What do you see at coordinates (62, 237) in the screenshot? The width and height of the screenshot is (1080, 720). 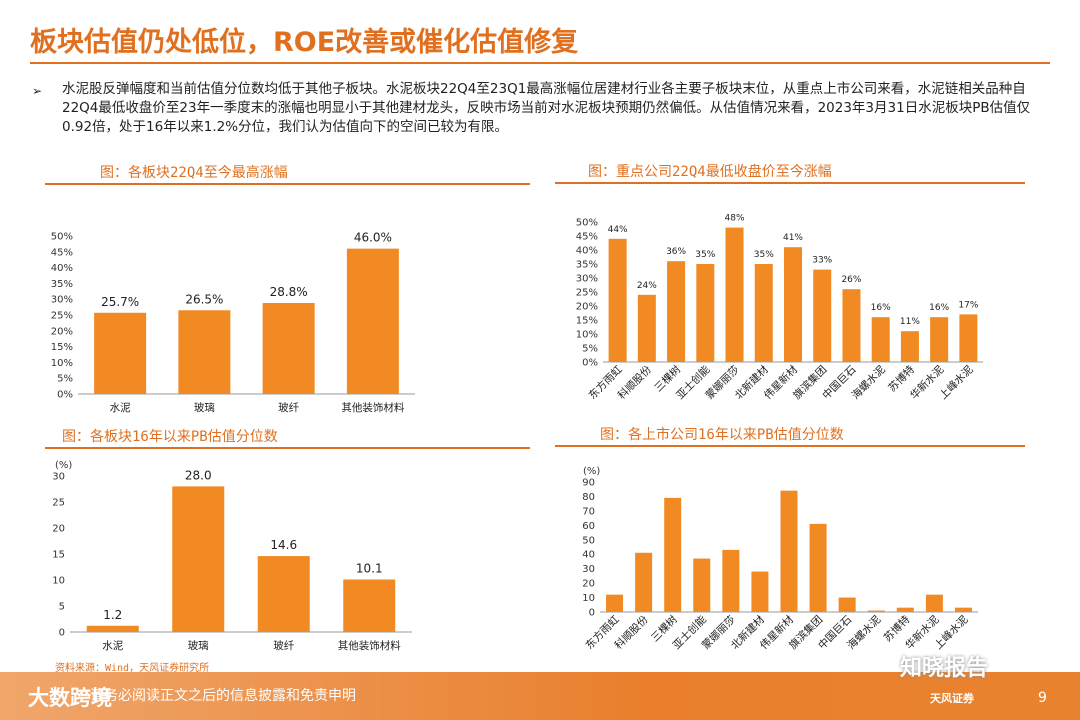 I see `c1-ytick-label: 50%` at bounding box center [62, 237].